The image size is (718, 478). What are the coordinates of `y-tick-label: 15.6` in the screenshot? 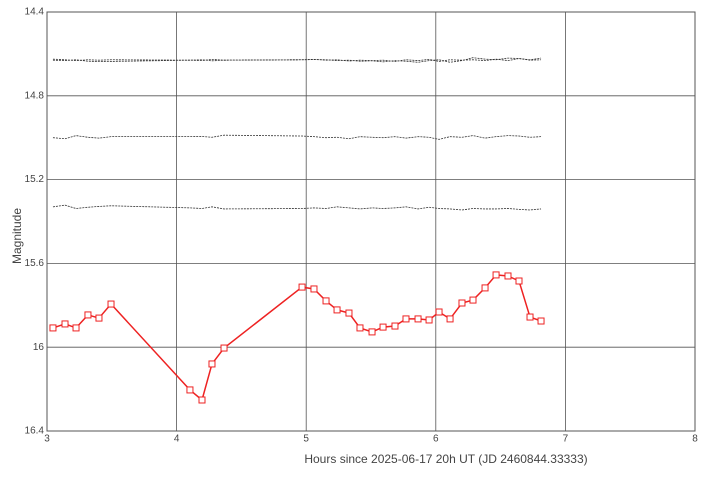 It's located at (35, 263).